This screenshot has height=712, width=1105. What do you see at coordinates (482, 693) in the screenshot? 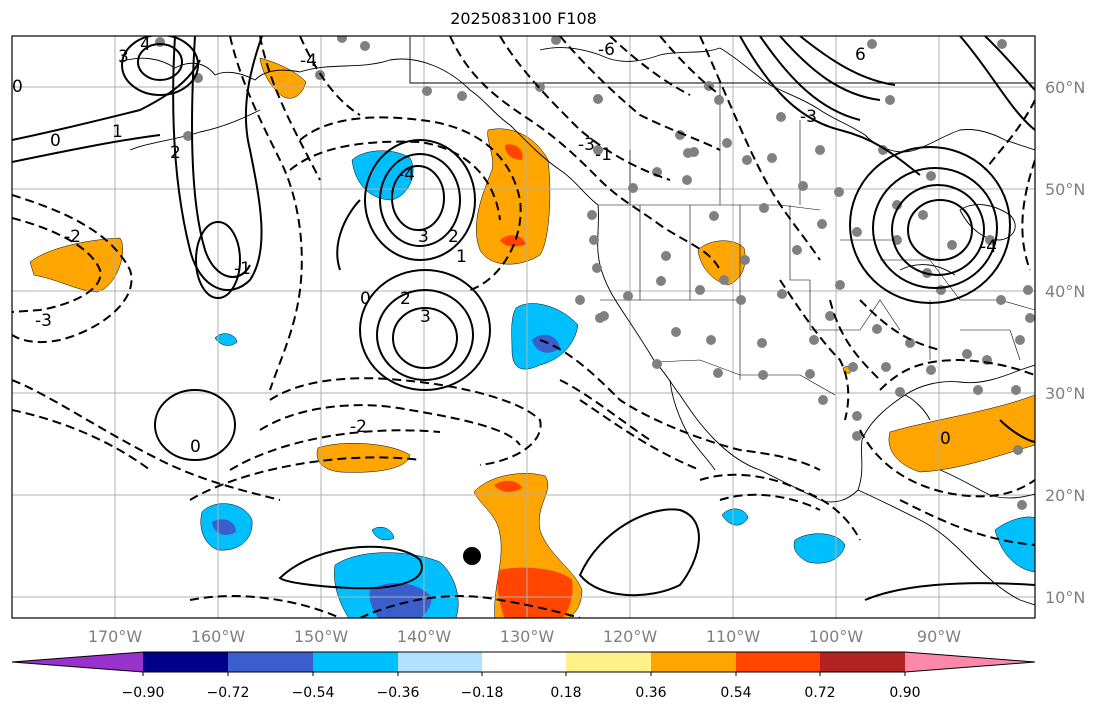
I see `colorbar-tick-label: −0.18` at bounding box center [482, 693].